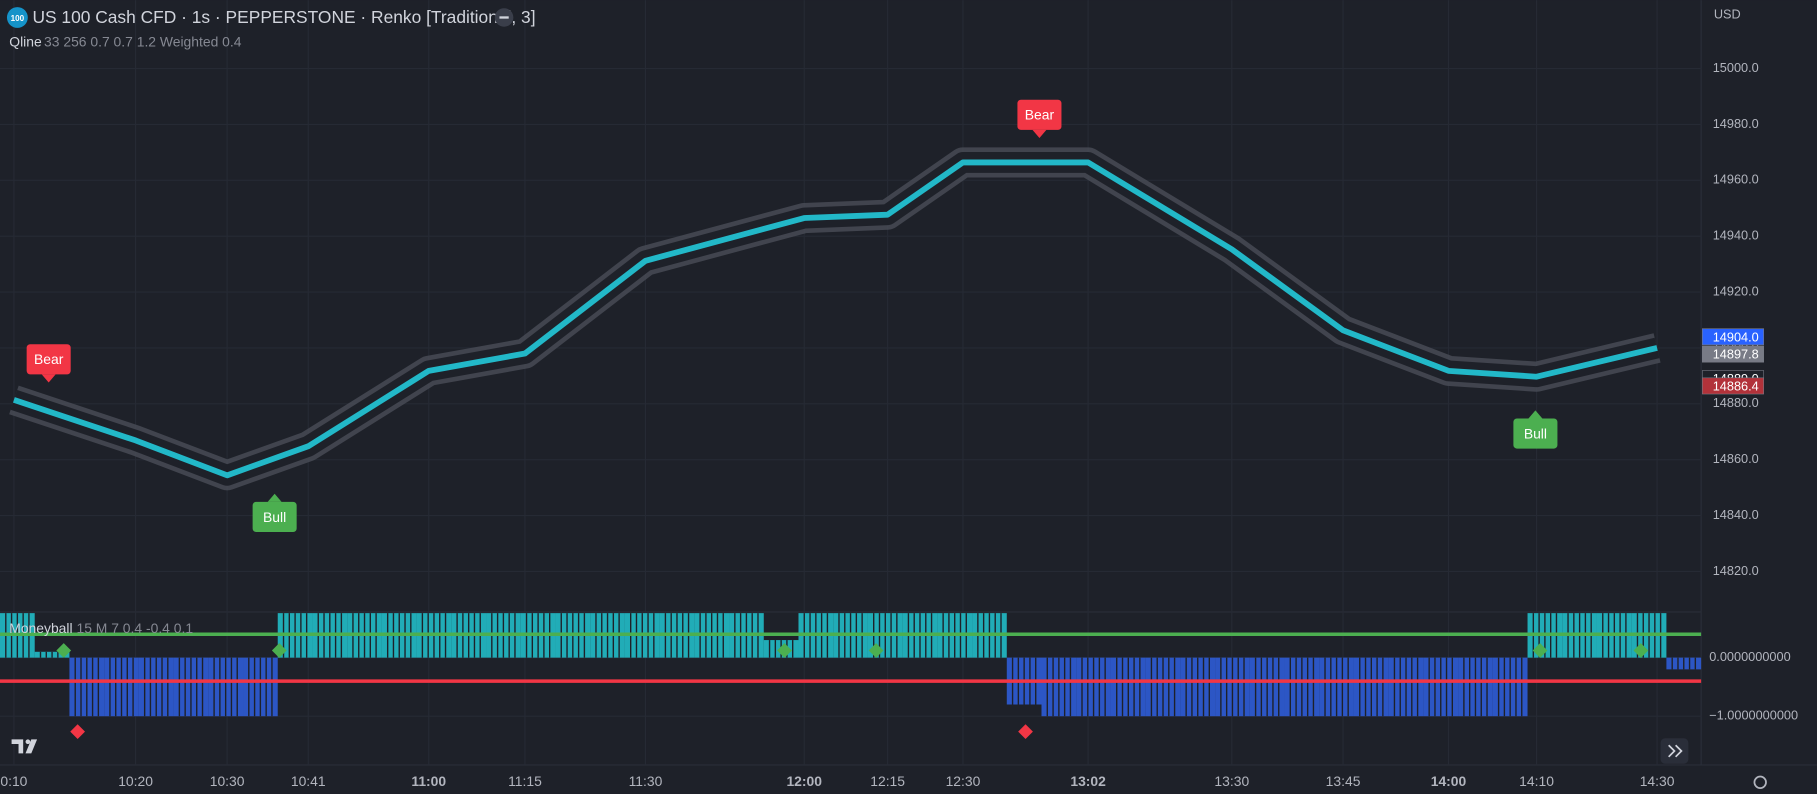 Image resolution: width=1817 pixels, height=794 pixels. Describe the element at coordinates (525, 781) in the screenshot. I see `x-tick-label: 11:15` at that location.